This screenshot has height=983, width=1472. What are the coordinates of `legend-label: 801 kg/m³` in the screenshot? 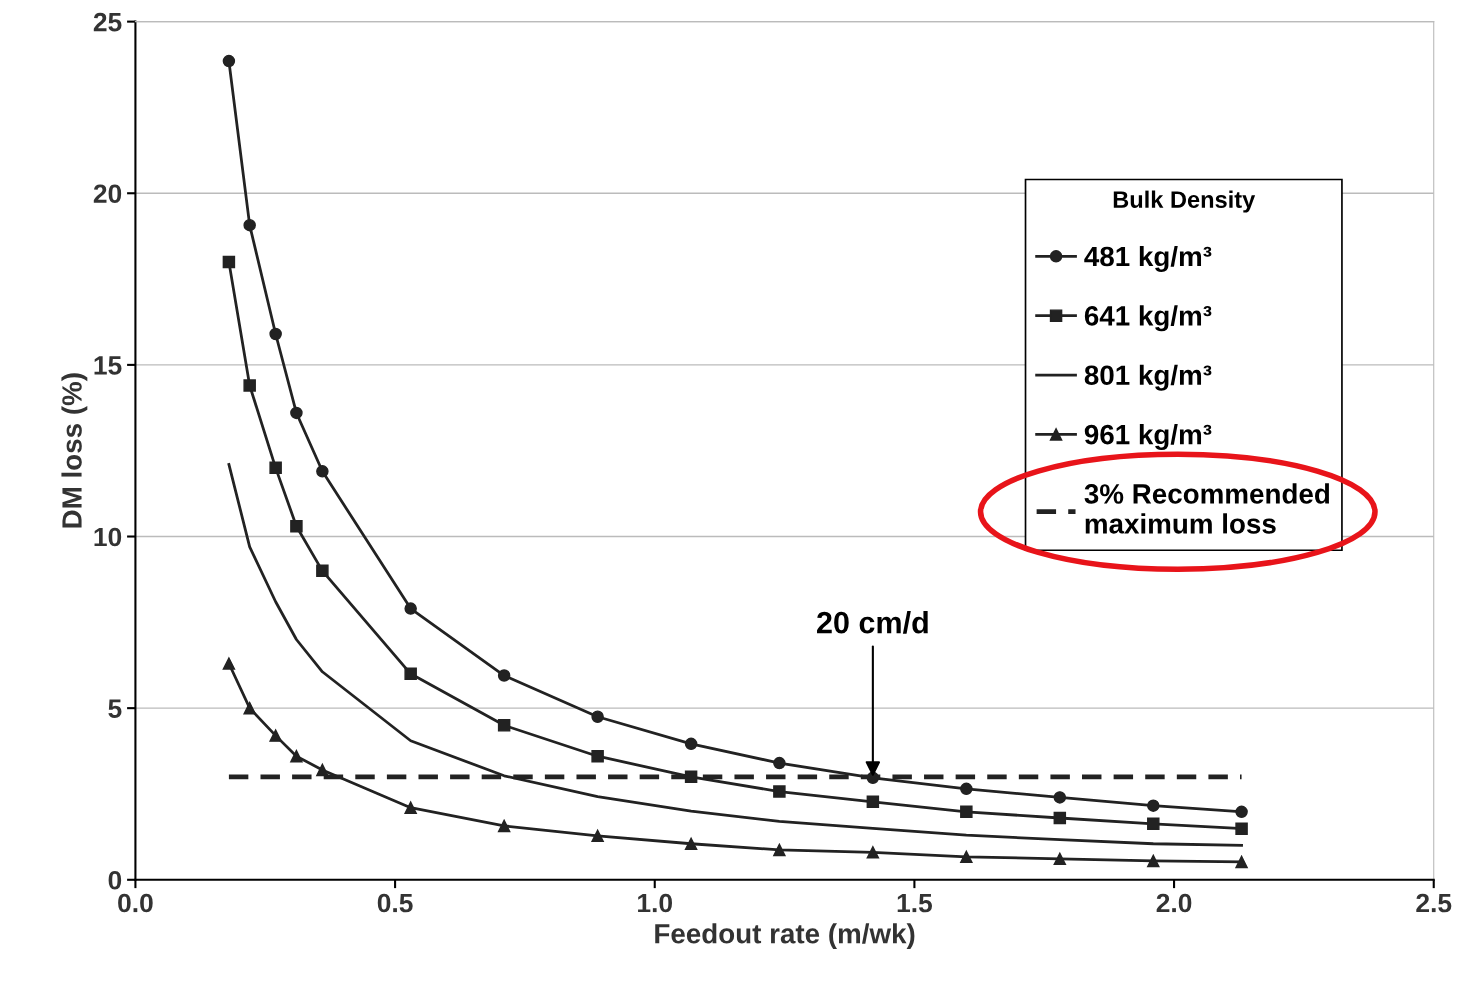 It's located at (1148, 377).